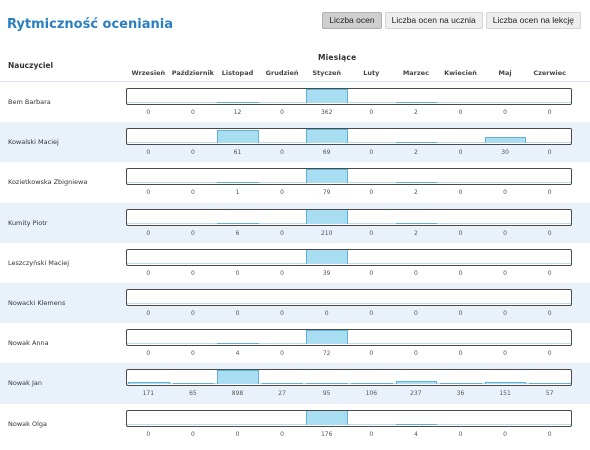 The height and width of the screenshot is (450, 590). I want to click on teacher-name: Nowak Olga, so click(27, 423).